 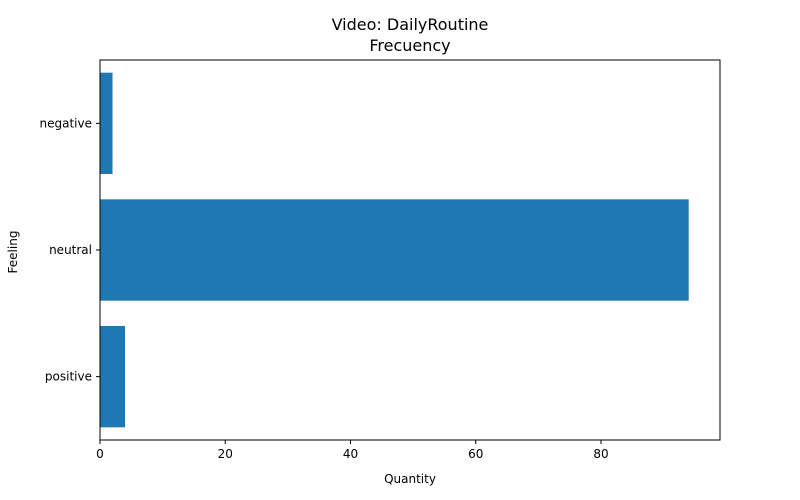 I want to click on x-tick-label-40: 40, so click(x=350, y=454).